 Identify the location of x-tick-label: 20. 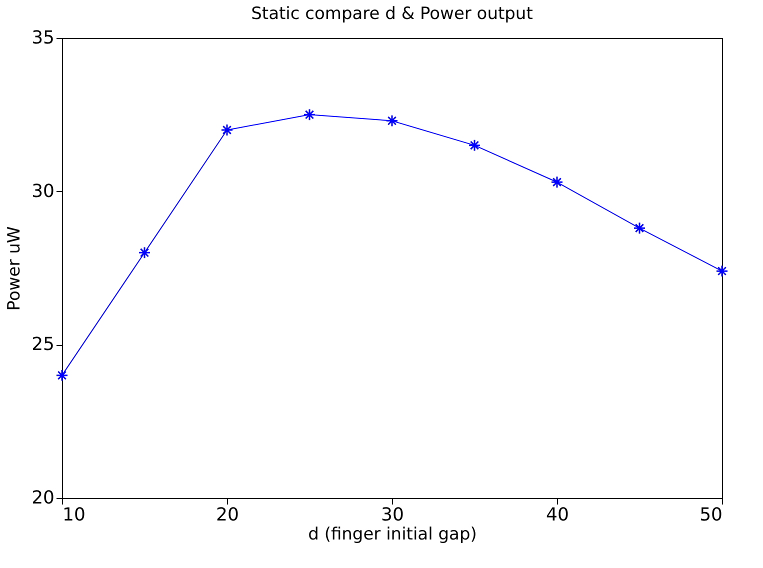
(227, 515).